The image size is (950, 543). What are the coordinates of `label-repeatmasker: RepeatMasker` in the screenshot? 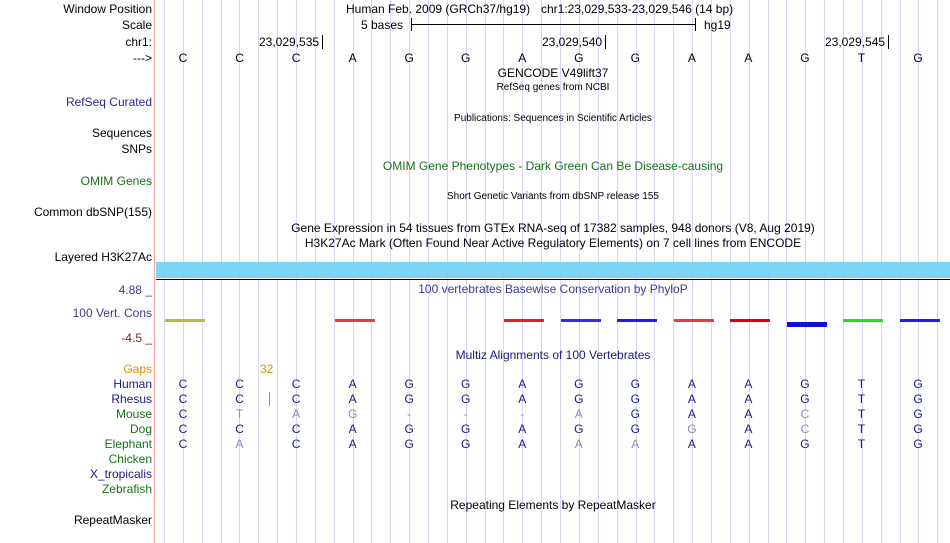 It's located at (112, 520).